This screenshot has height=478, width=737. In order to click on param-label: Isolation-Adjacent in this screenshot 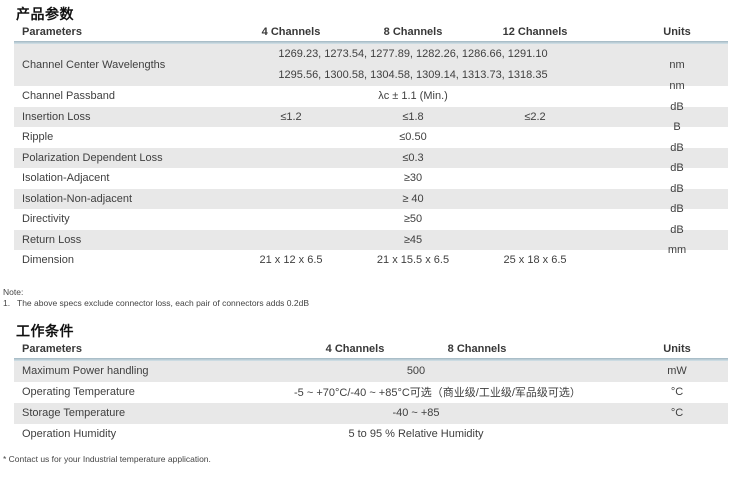, I will do `click(66, 178)`.